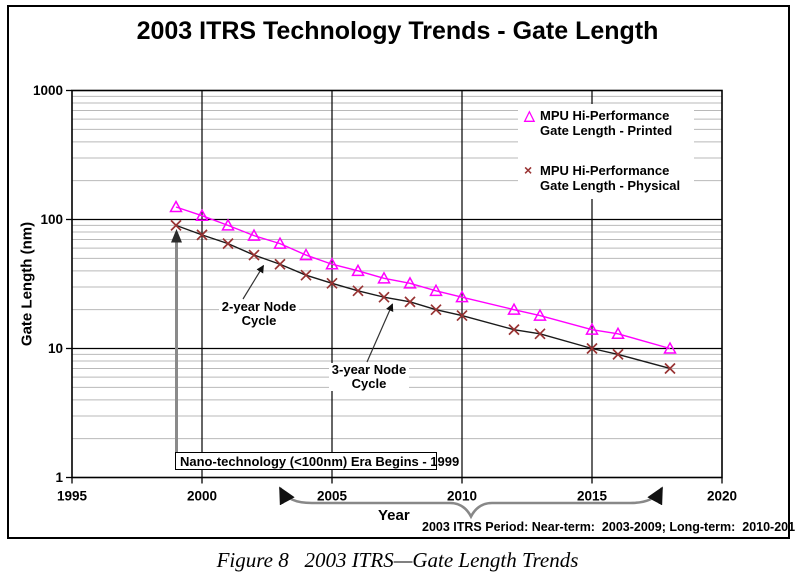 This screenshot has height=583, width=795. Describe the element at coordinates (55, 348) in the screenshot. I see `svg-text: 10` at that location.